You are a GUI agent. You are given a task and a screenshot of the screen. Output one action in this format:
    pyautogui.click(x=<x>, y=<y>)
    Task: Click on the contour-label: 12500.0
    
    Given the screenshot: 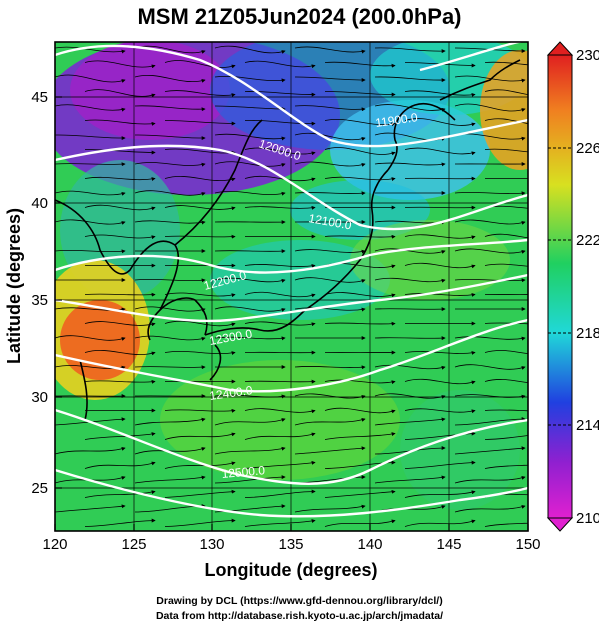 What is the action you would take?
    pyautogui.click(x=243, y=472)
    